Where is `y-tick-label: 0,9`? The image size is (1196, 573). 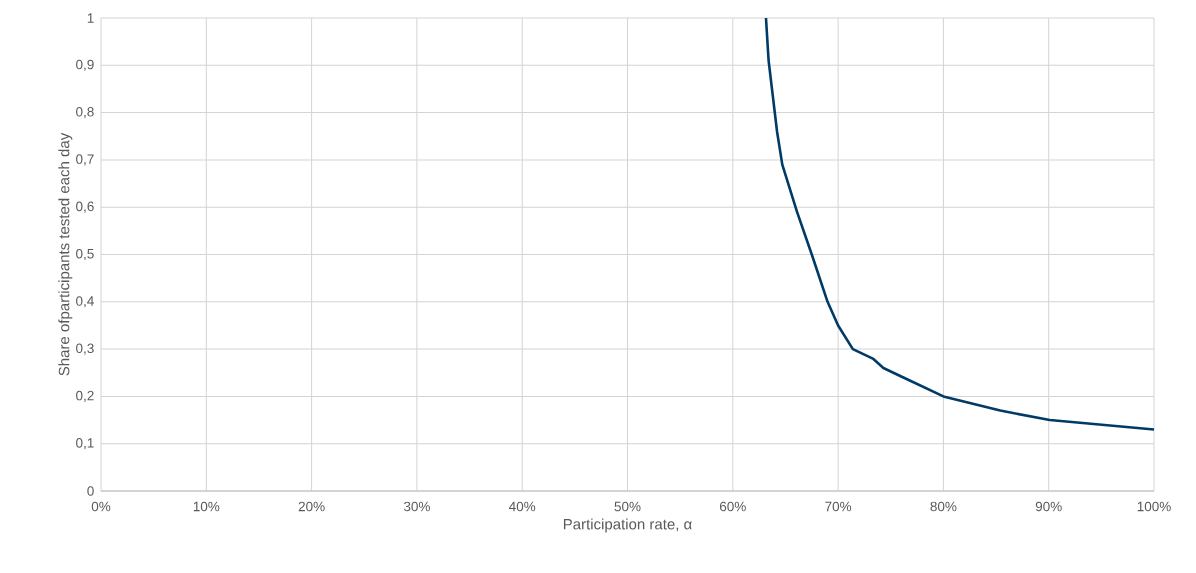
y-tick-label: 0,9 is located at coordinates (85, 65).